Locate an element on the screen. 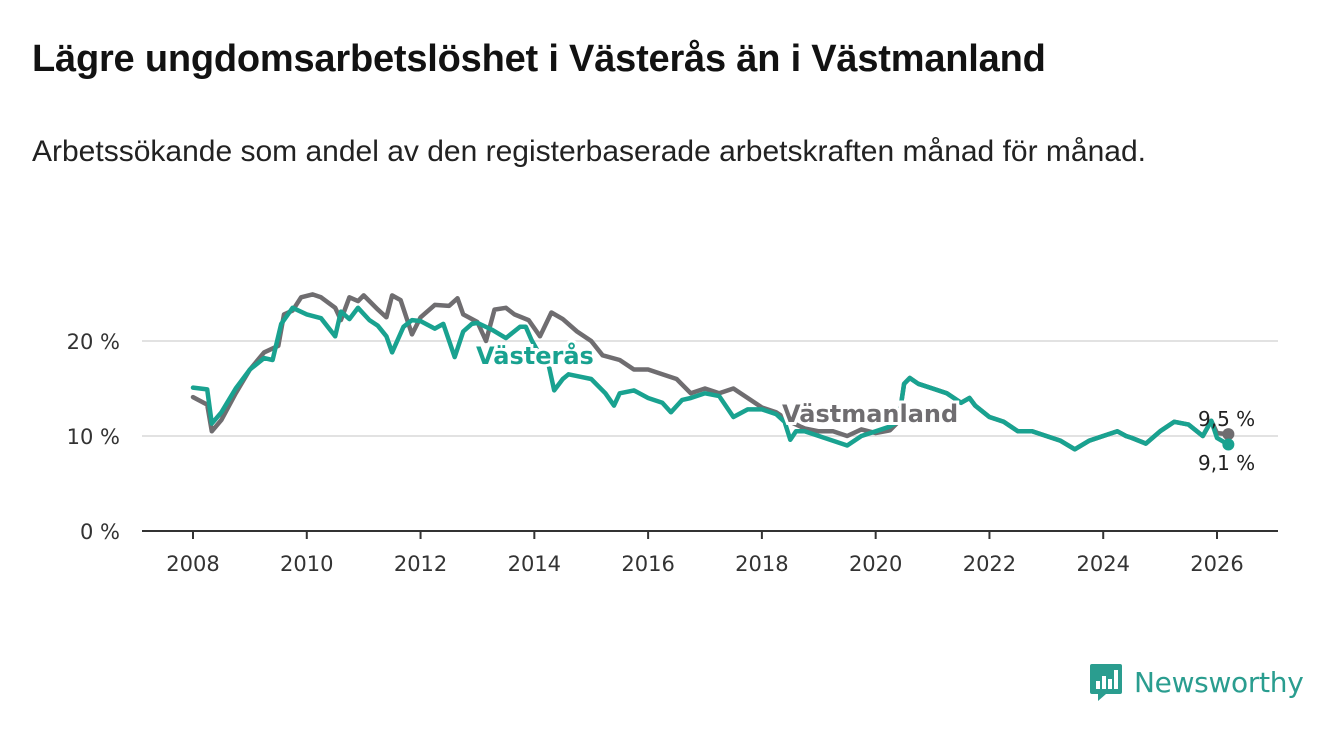 The width and height of the screenshot is (1340, 734). brand-name: Newsworthy is located at coordinates (1219, 682).